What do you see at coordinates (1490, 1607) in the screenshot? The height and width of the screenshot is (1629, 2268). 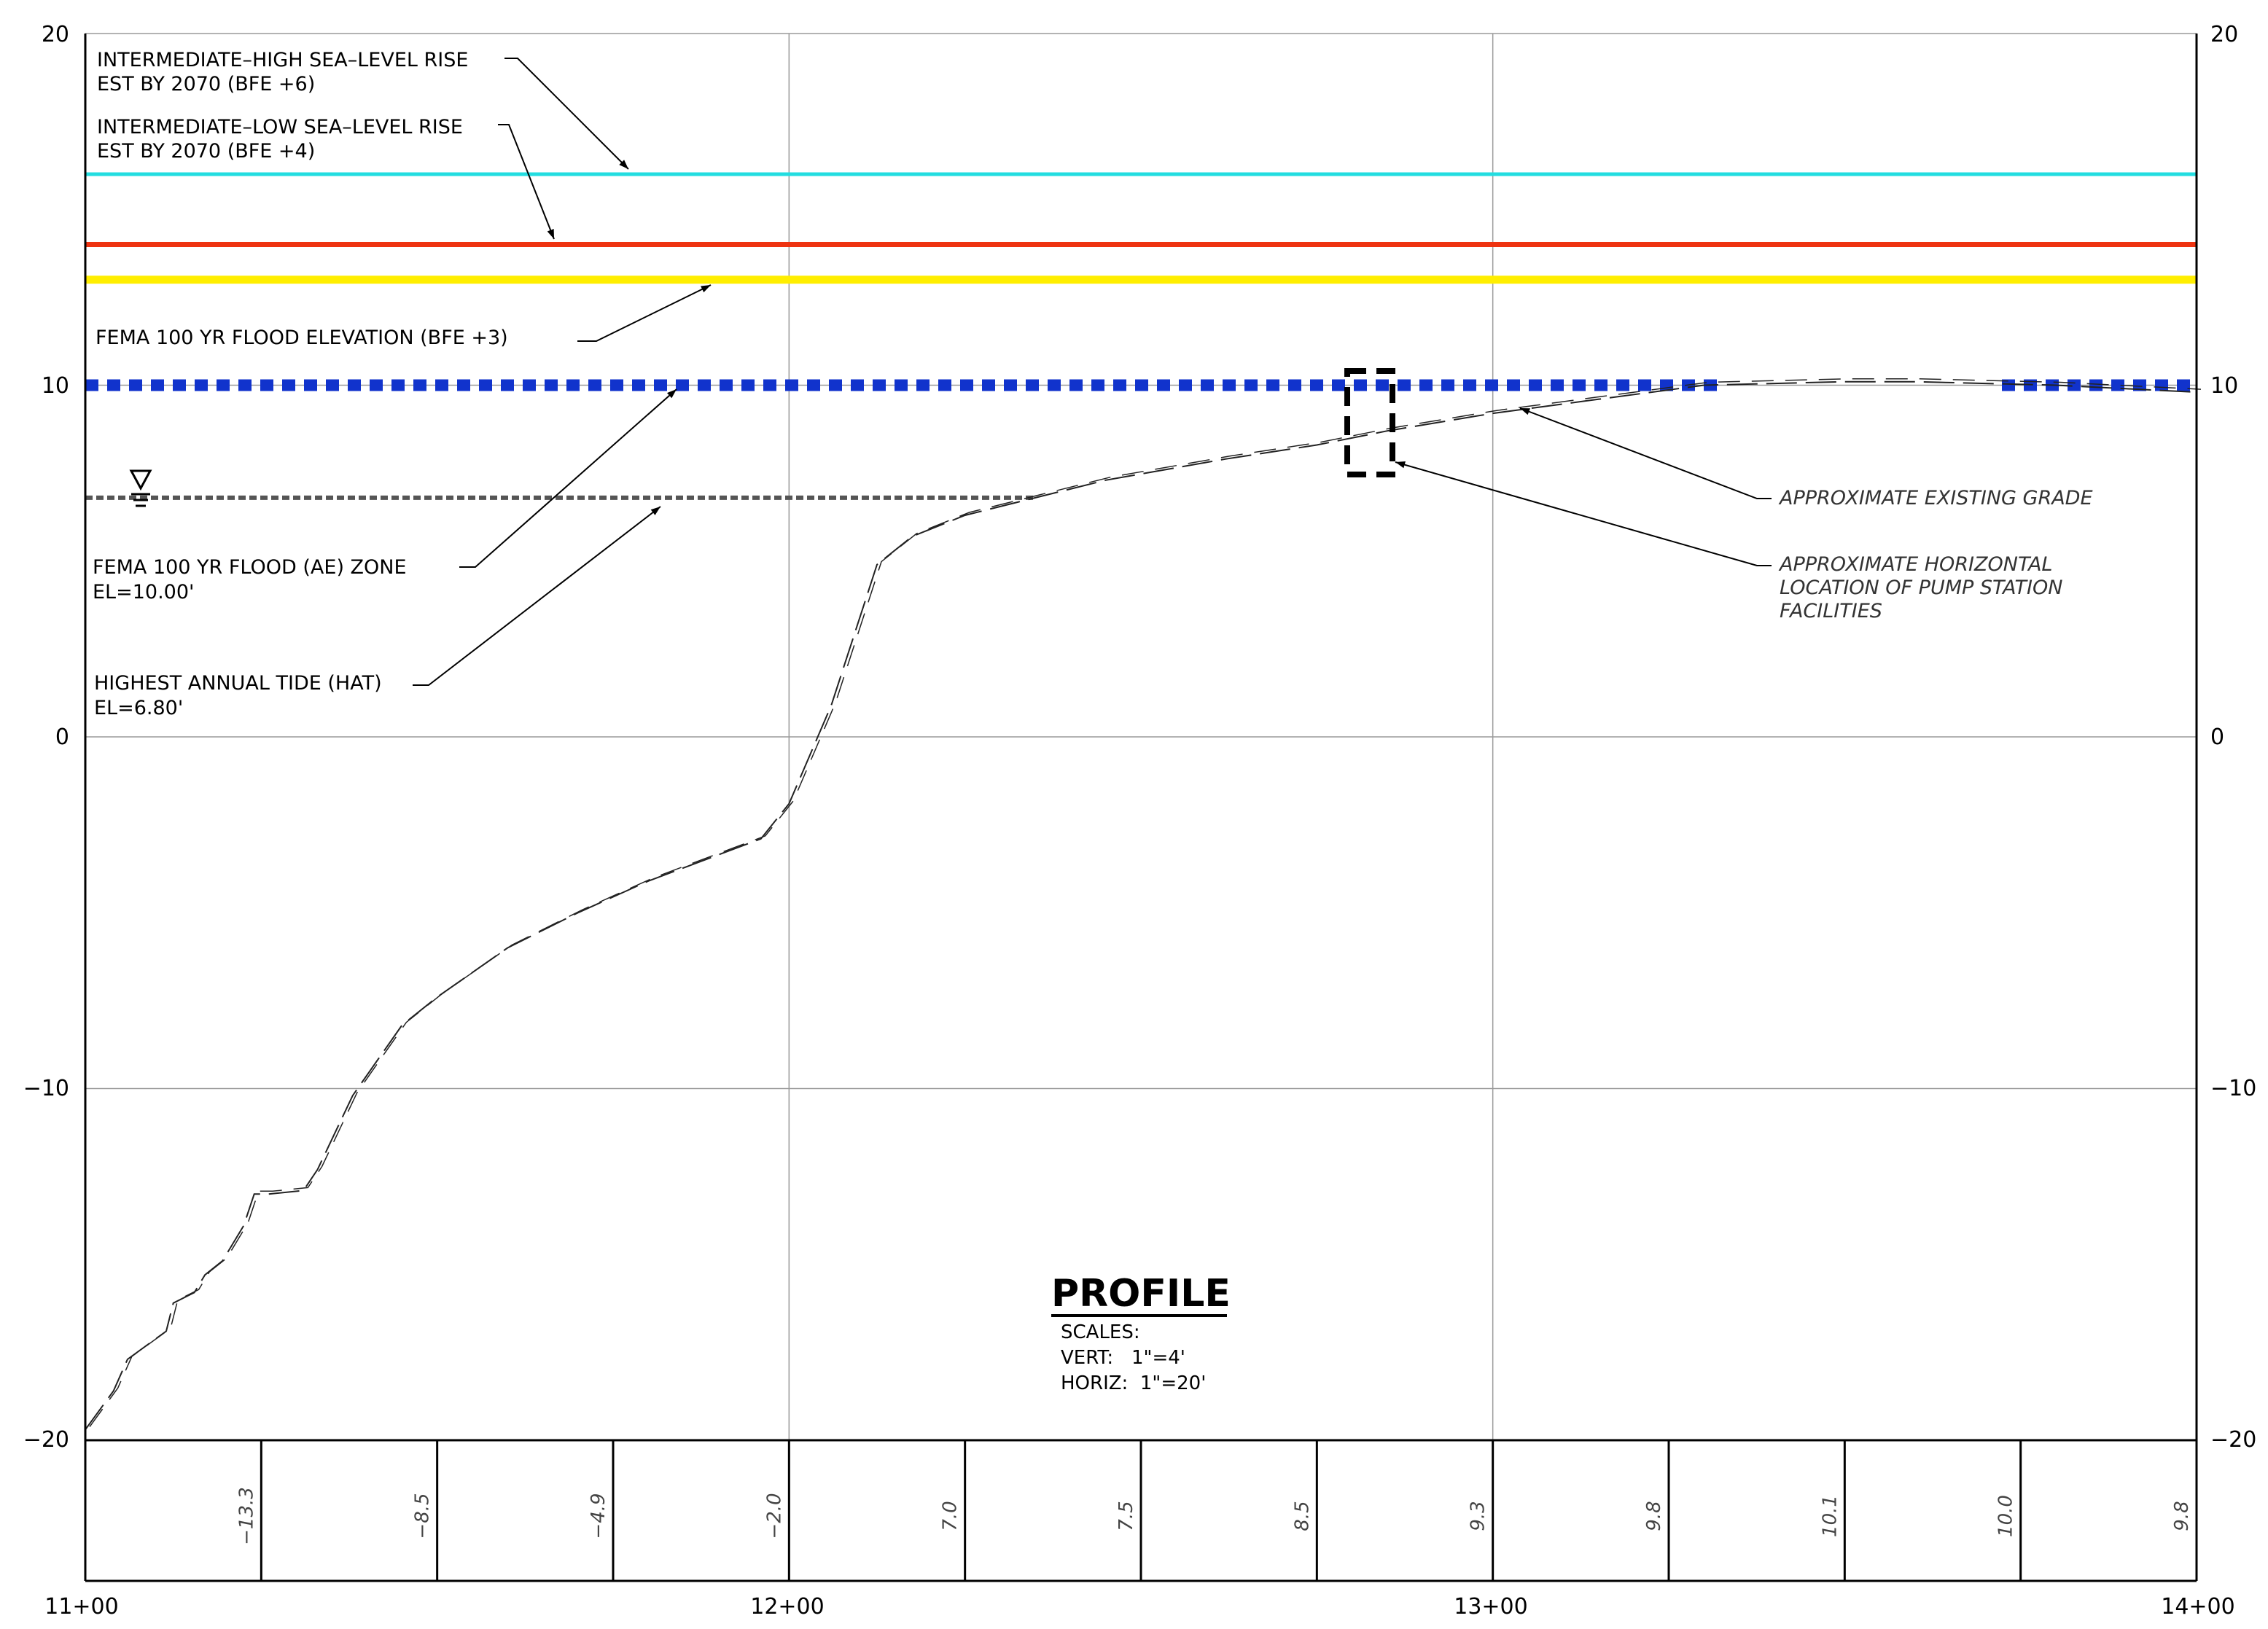 I see `x-tick-label: 13+00` at bounding box center [1490, 1607].